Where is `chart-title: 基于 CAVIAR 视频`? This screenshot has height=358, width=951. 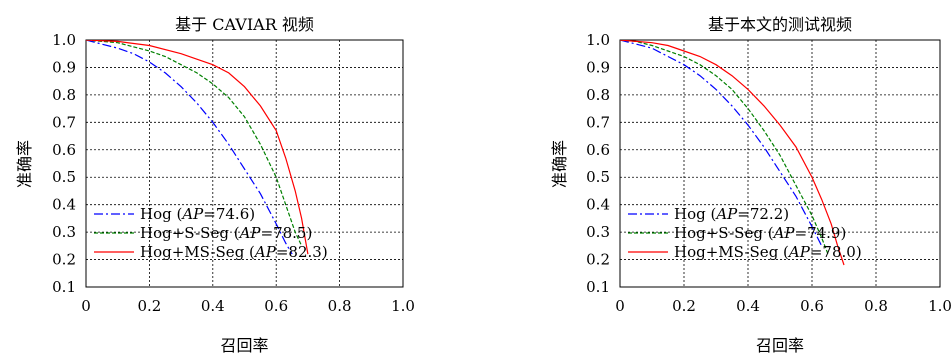
chart-title: 基于 CAVIAR 视频 is located at coordinates (244, 24).